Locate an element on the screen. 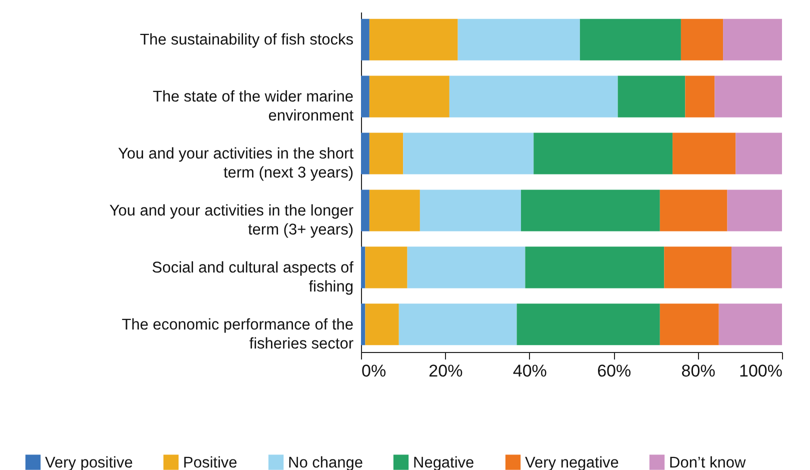 The image size is (810, 470). y-tick-label: The sustainability of fish stocks is located at coordinates (247, 40).